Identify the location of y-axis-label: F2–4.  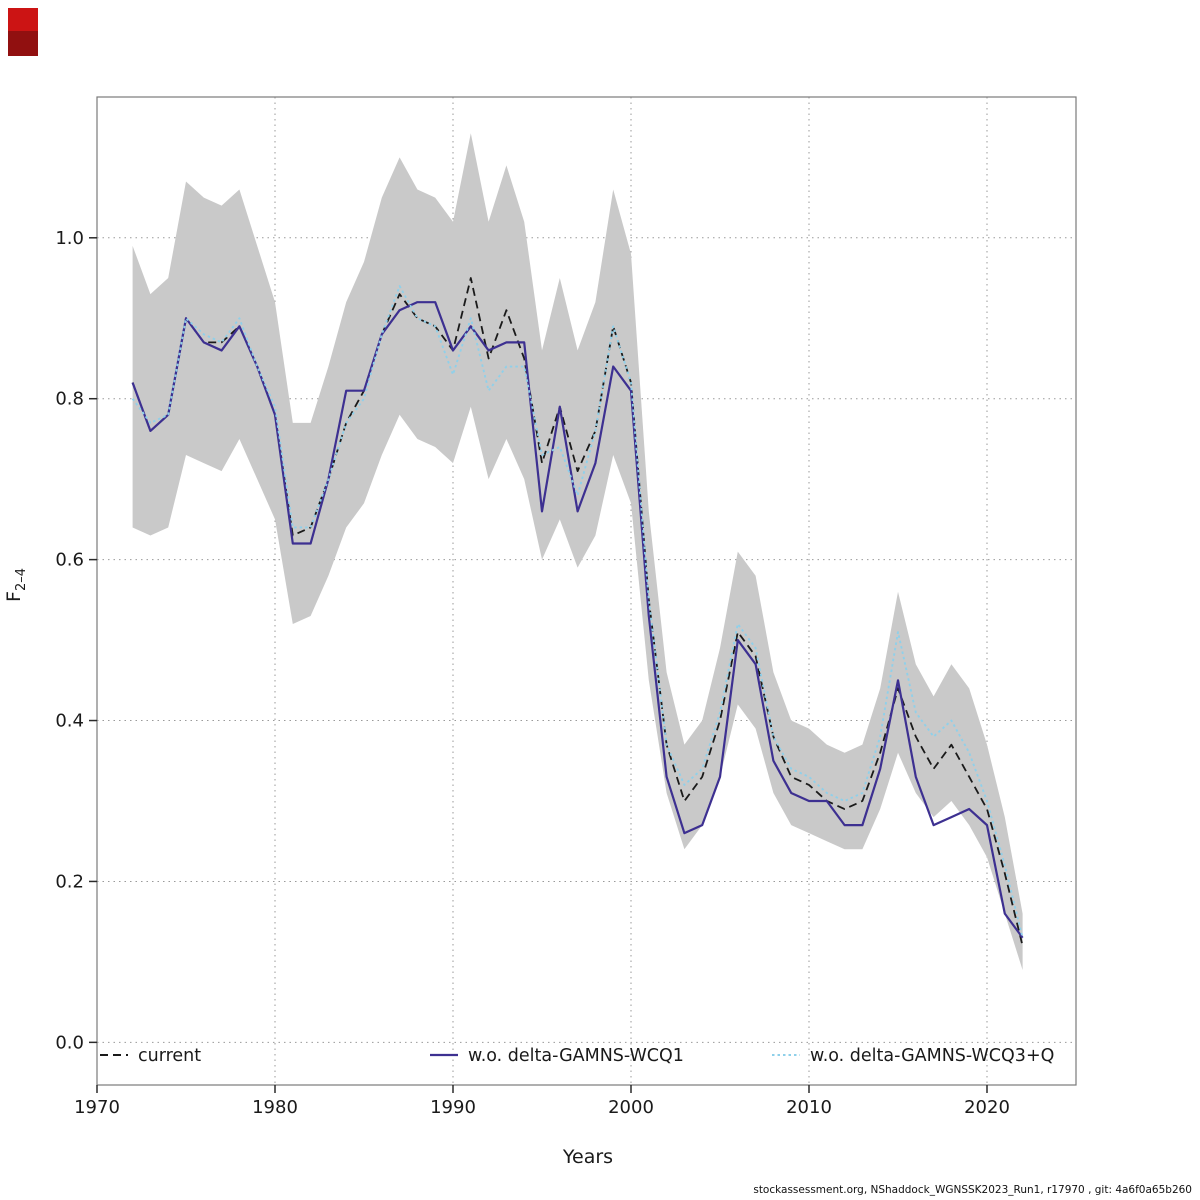
(16, 585).